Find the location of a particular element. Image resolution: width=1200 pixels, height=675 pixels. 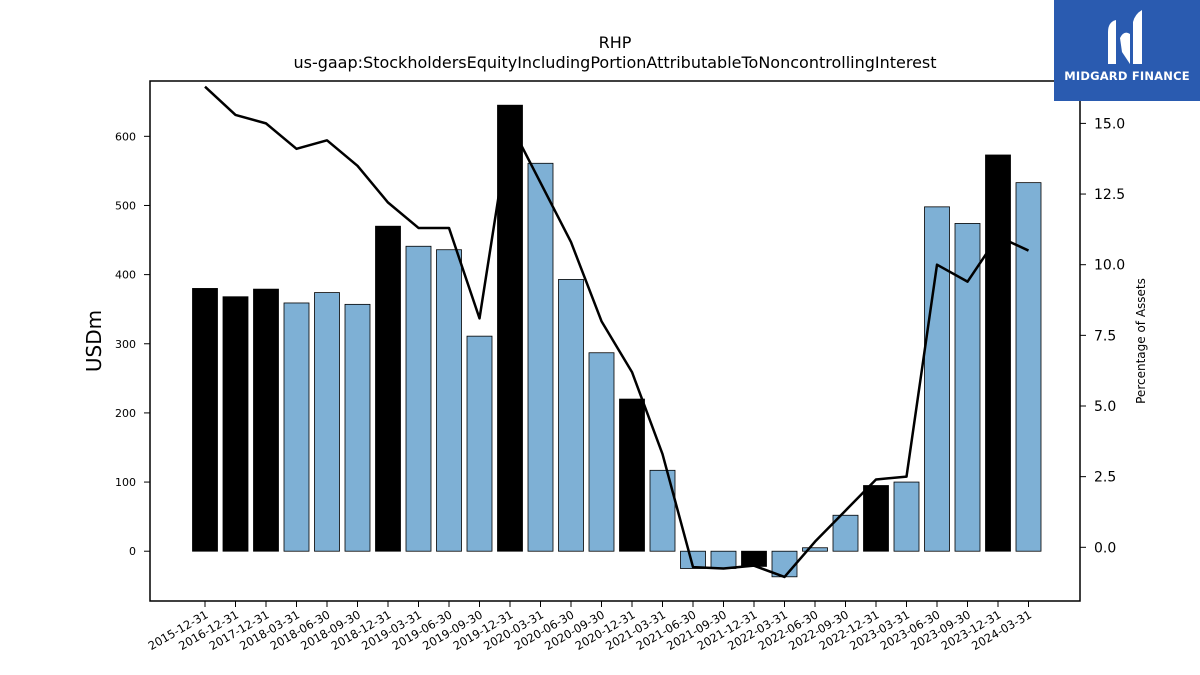

y-axis-label: USDm is located at coordinates (94, 341).